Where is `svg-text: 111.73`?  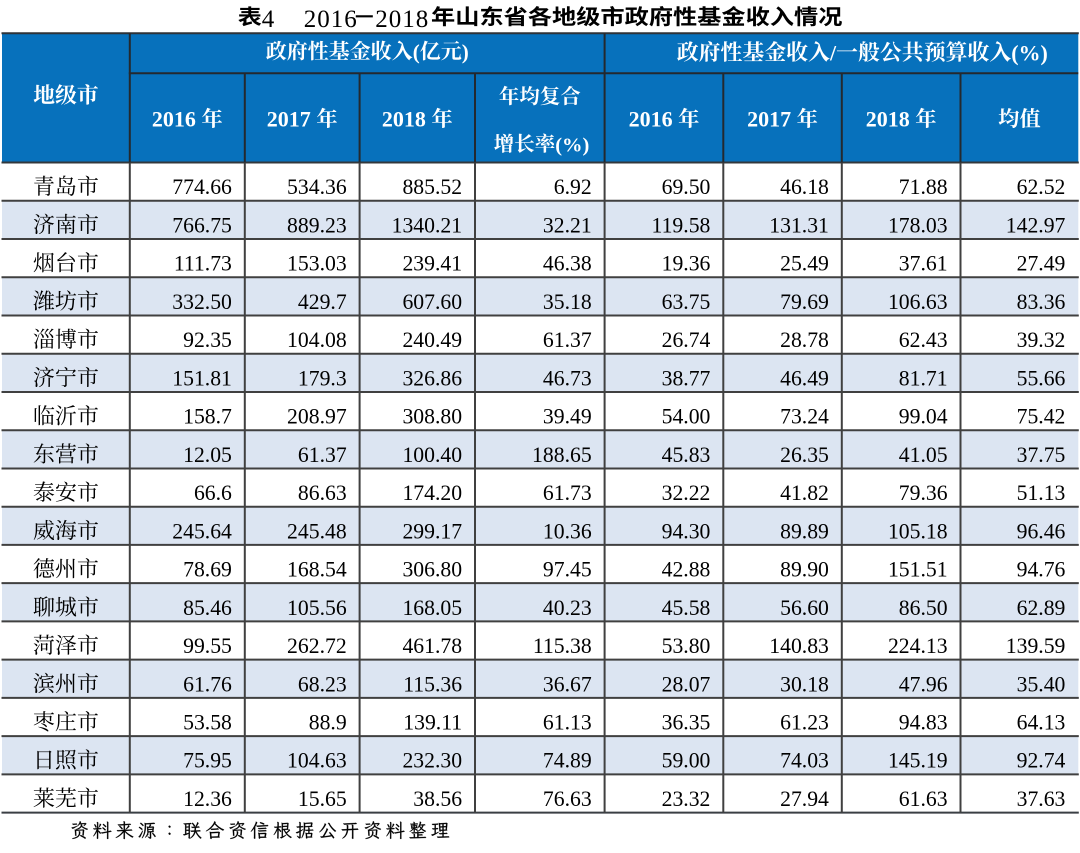
svg-text: 111.73 is located at coordinates (203, 264).